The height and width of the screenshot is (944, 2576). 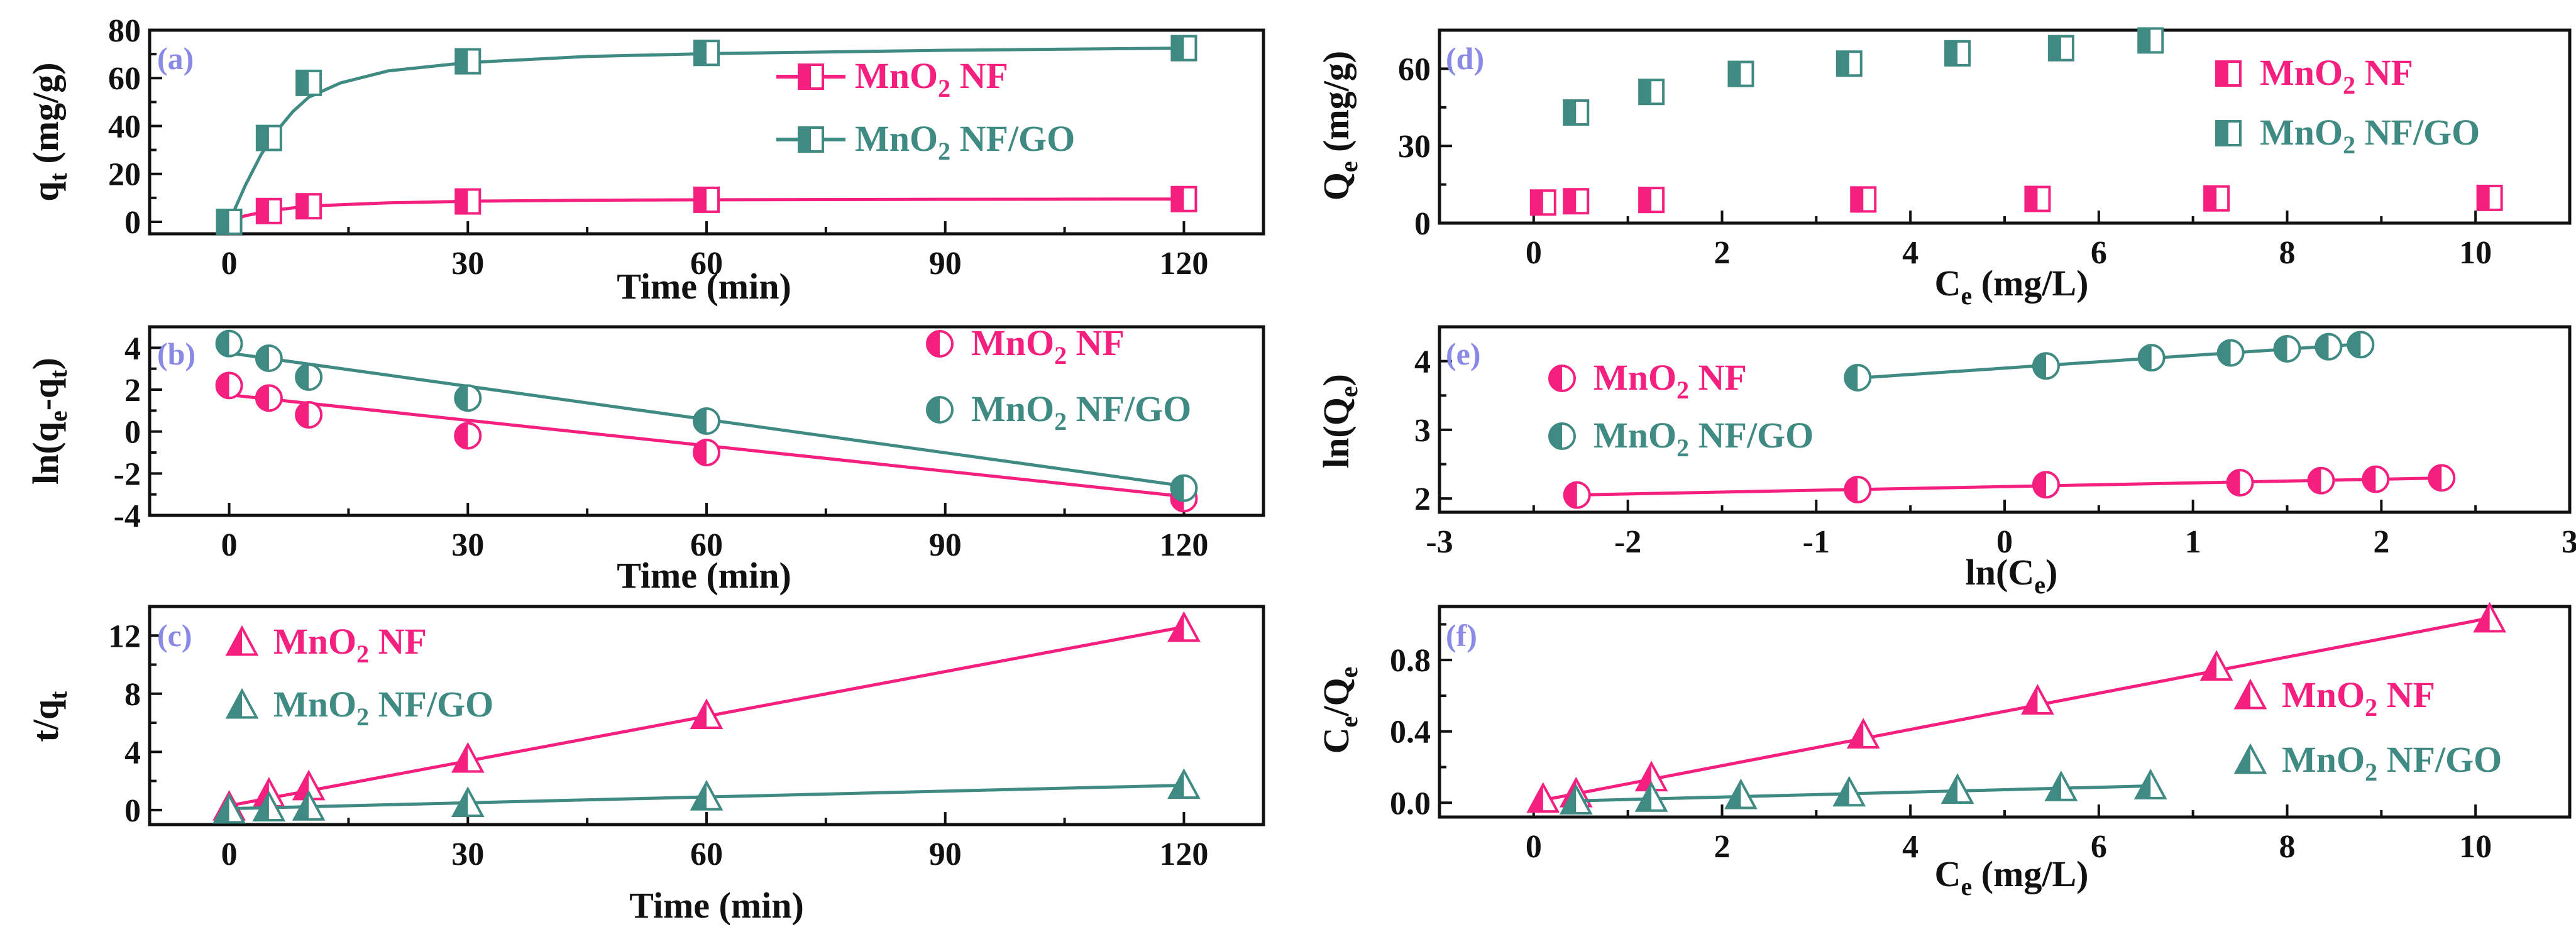 I want to click on panel-e-ytick-label: 2, so click(x=1422, y=499).